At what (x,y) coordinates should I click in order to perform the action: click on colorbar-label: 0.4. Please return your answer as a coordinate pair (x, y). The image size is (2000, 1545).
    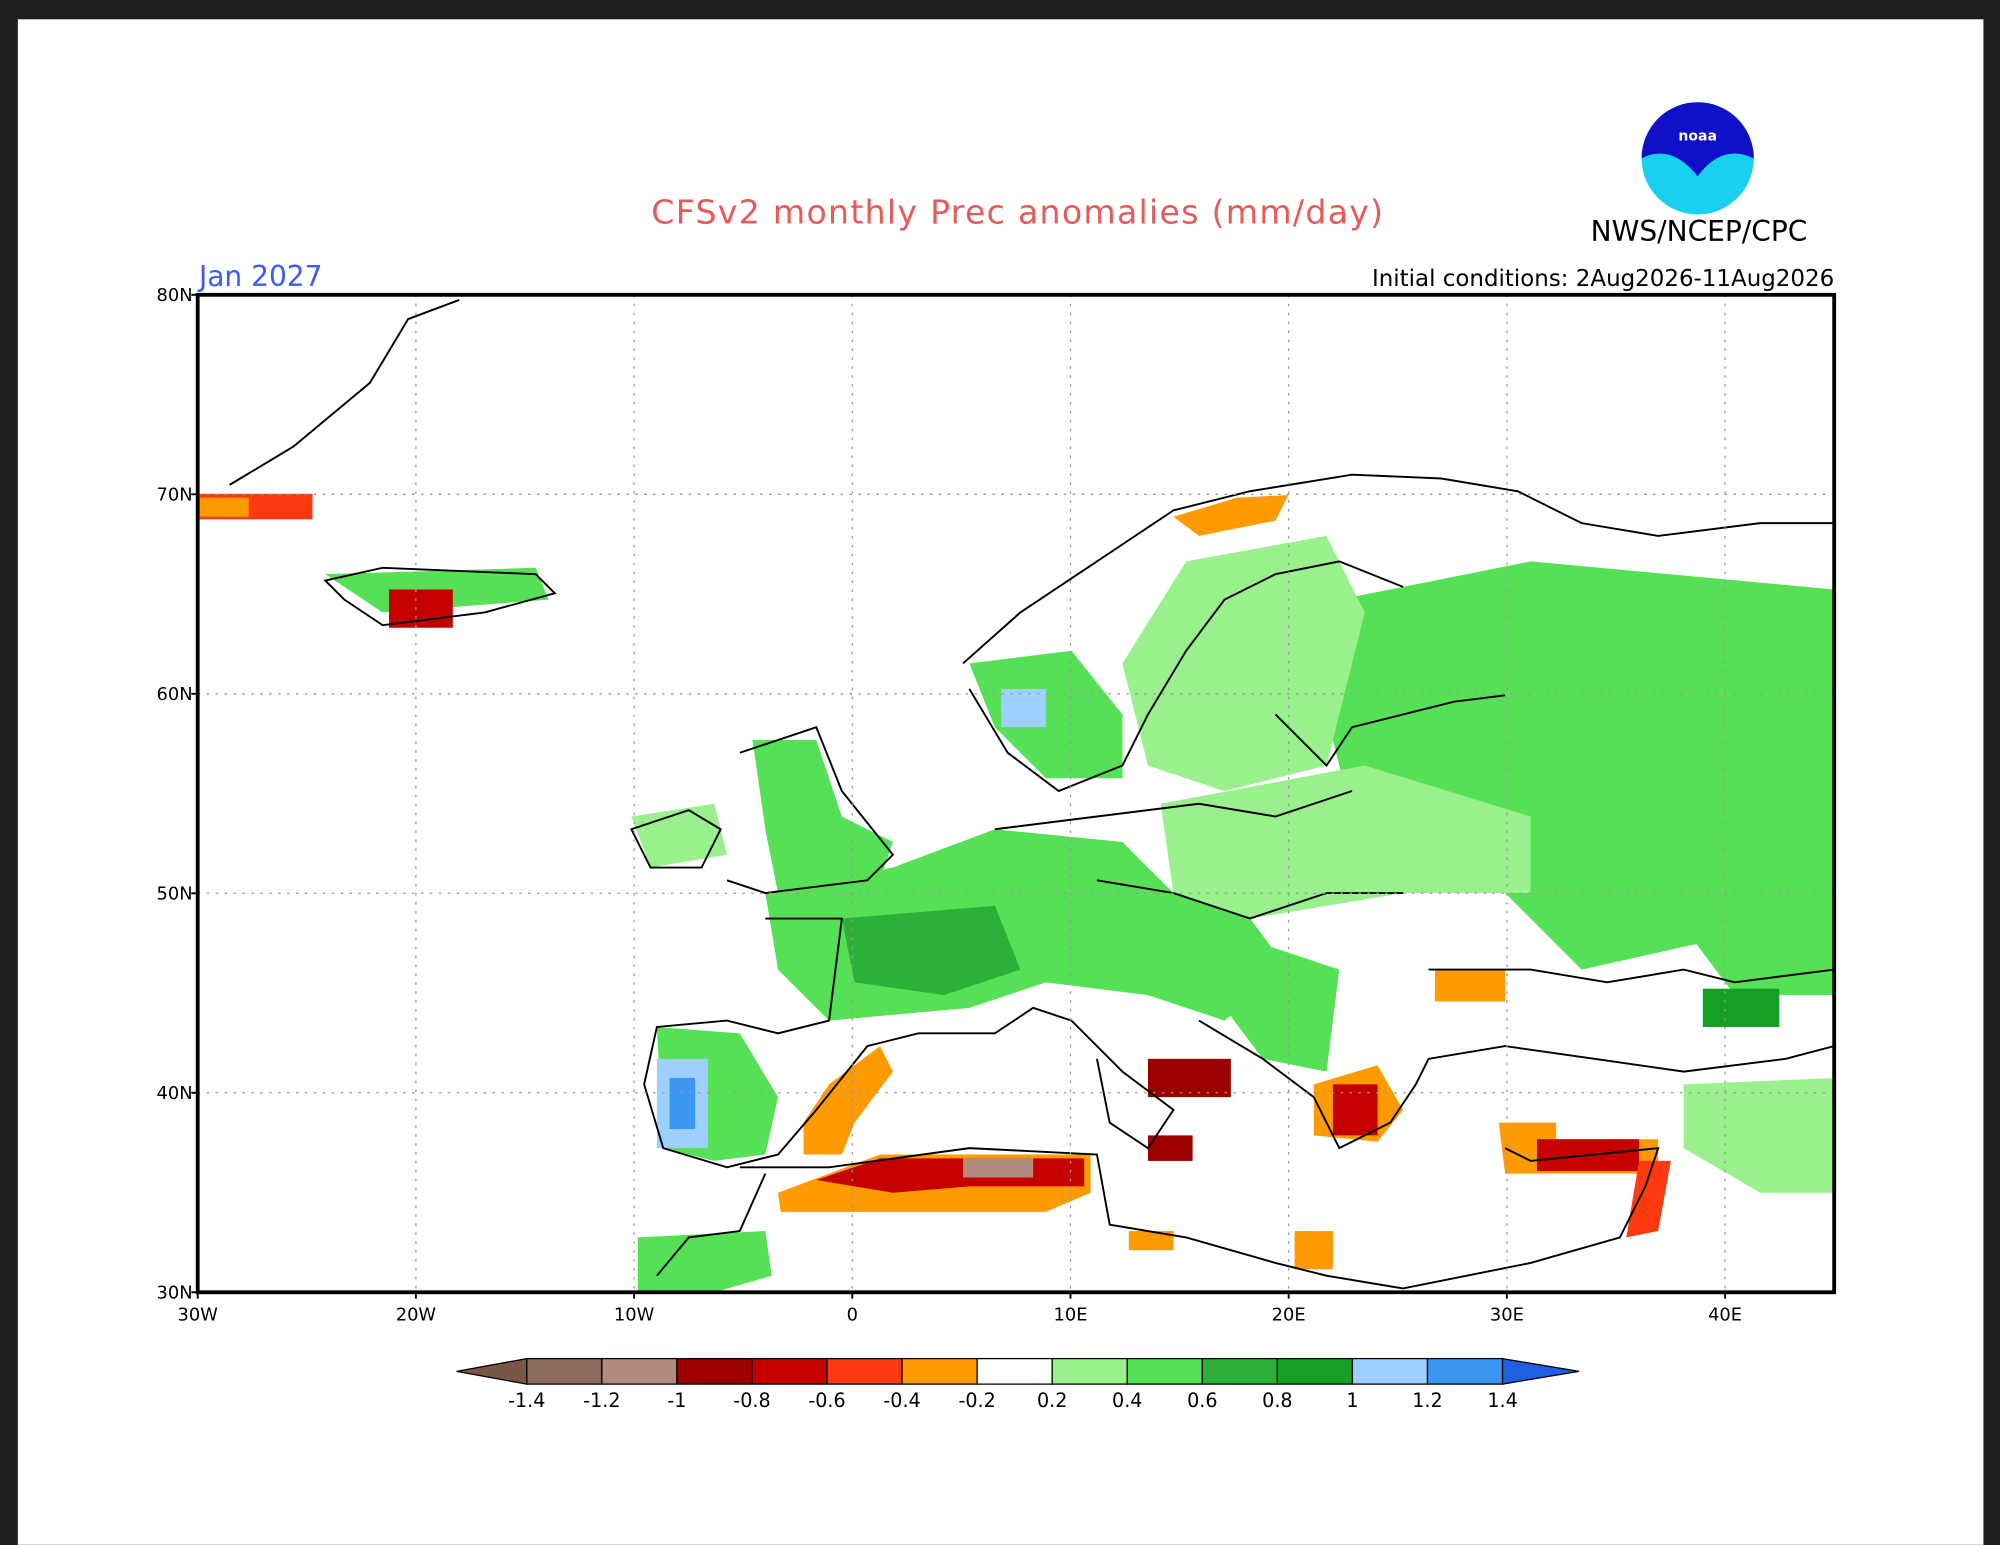
    Looking at the image, I should click on (1127, 1400).